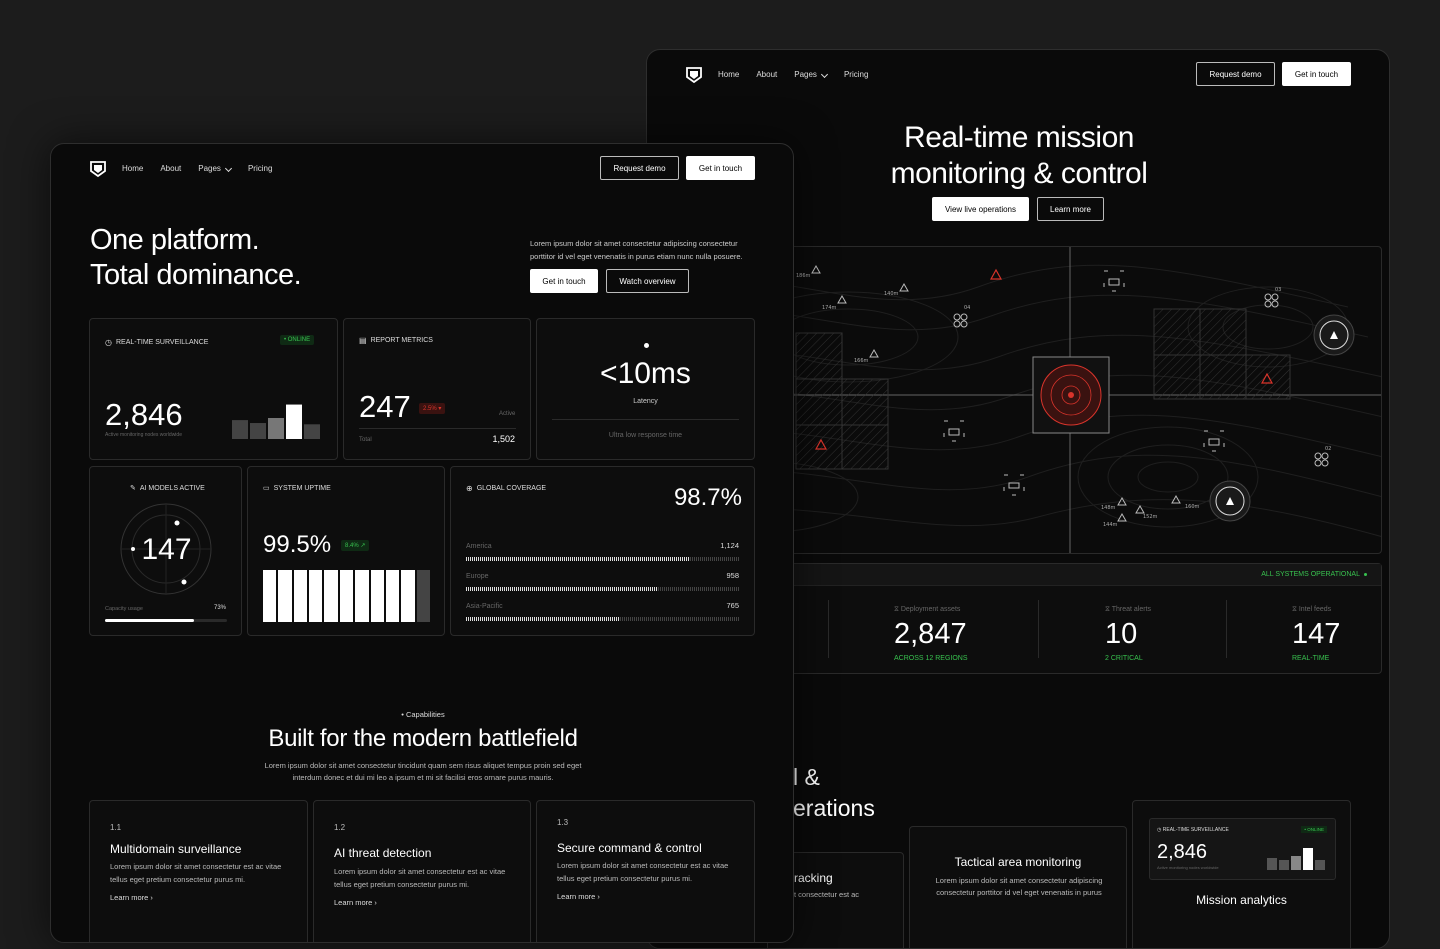 The height and width of the screenshot is (949, 1440). What do you see at coordinates (1131, 609) in the screenshot?
I see `stat-label-text: Threat alerts` at bounding box center [1131, 609].